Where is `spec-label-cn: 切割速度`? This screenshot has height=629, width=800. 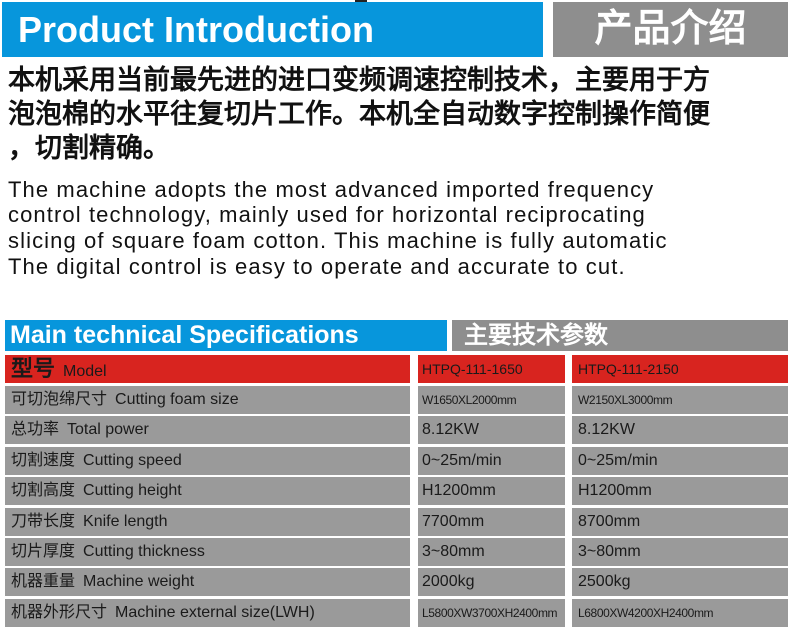
spec-label-cn: 切割速度 is located at coordinates (43, 460).